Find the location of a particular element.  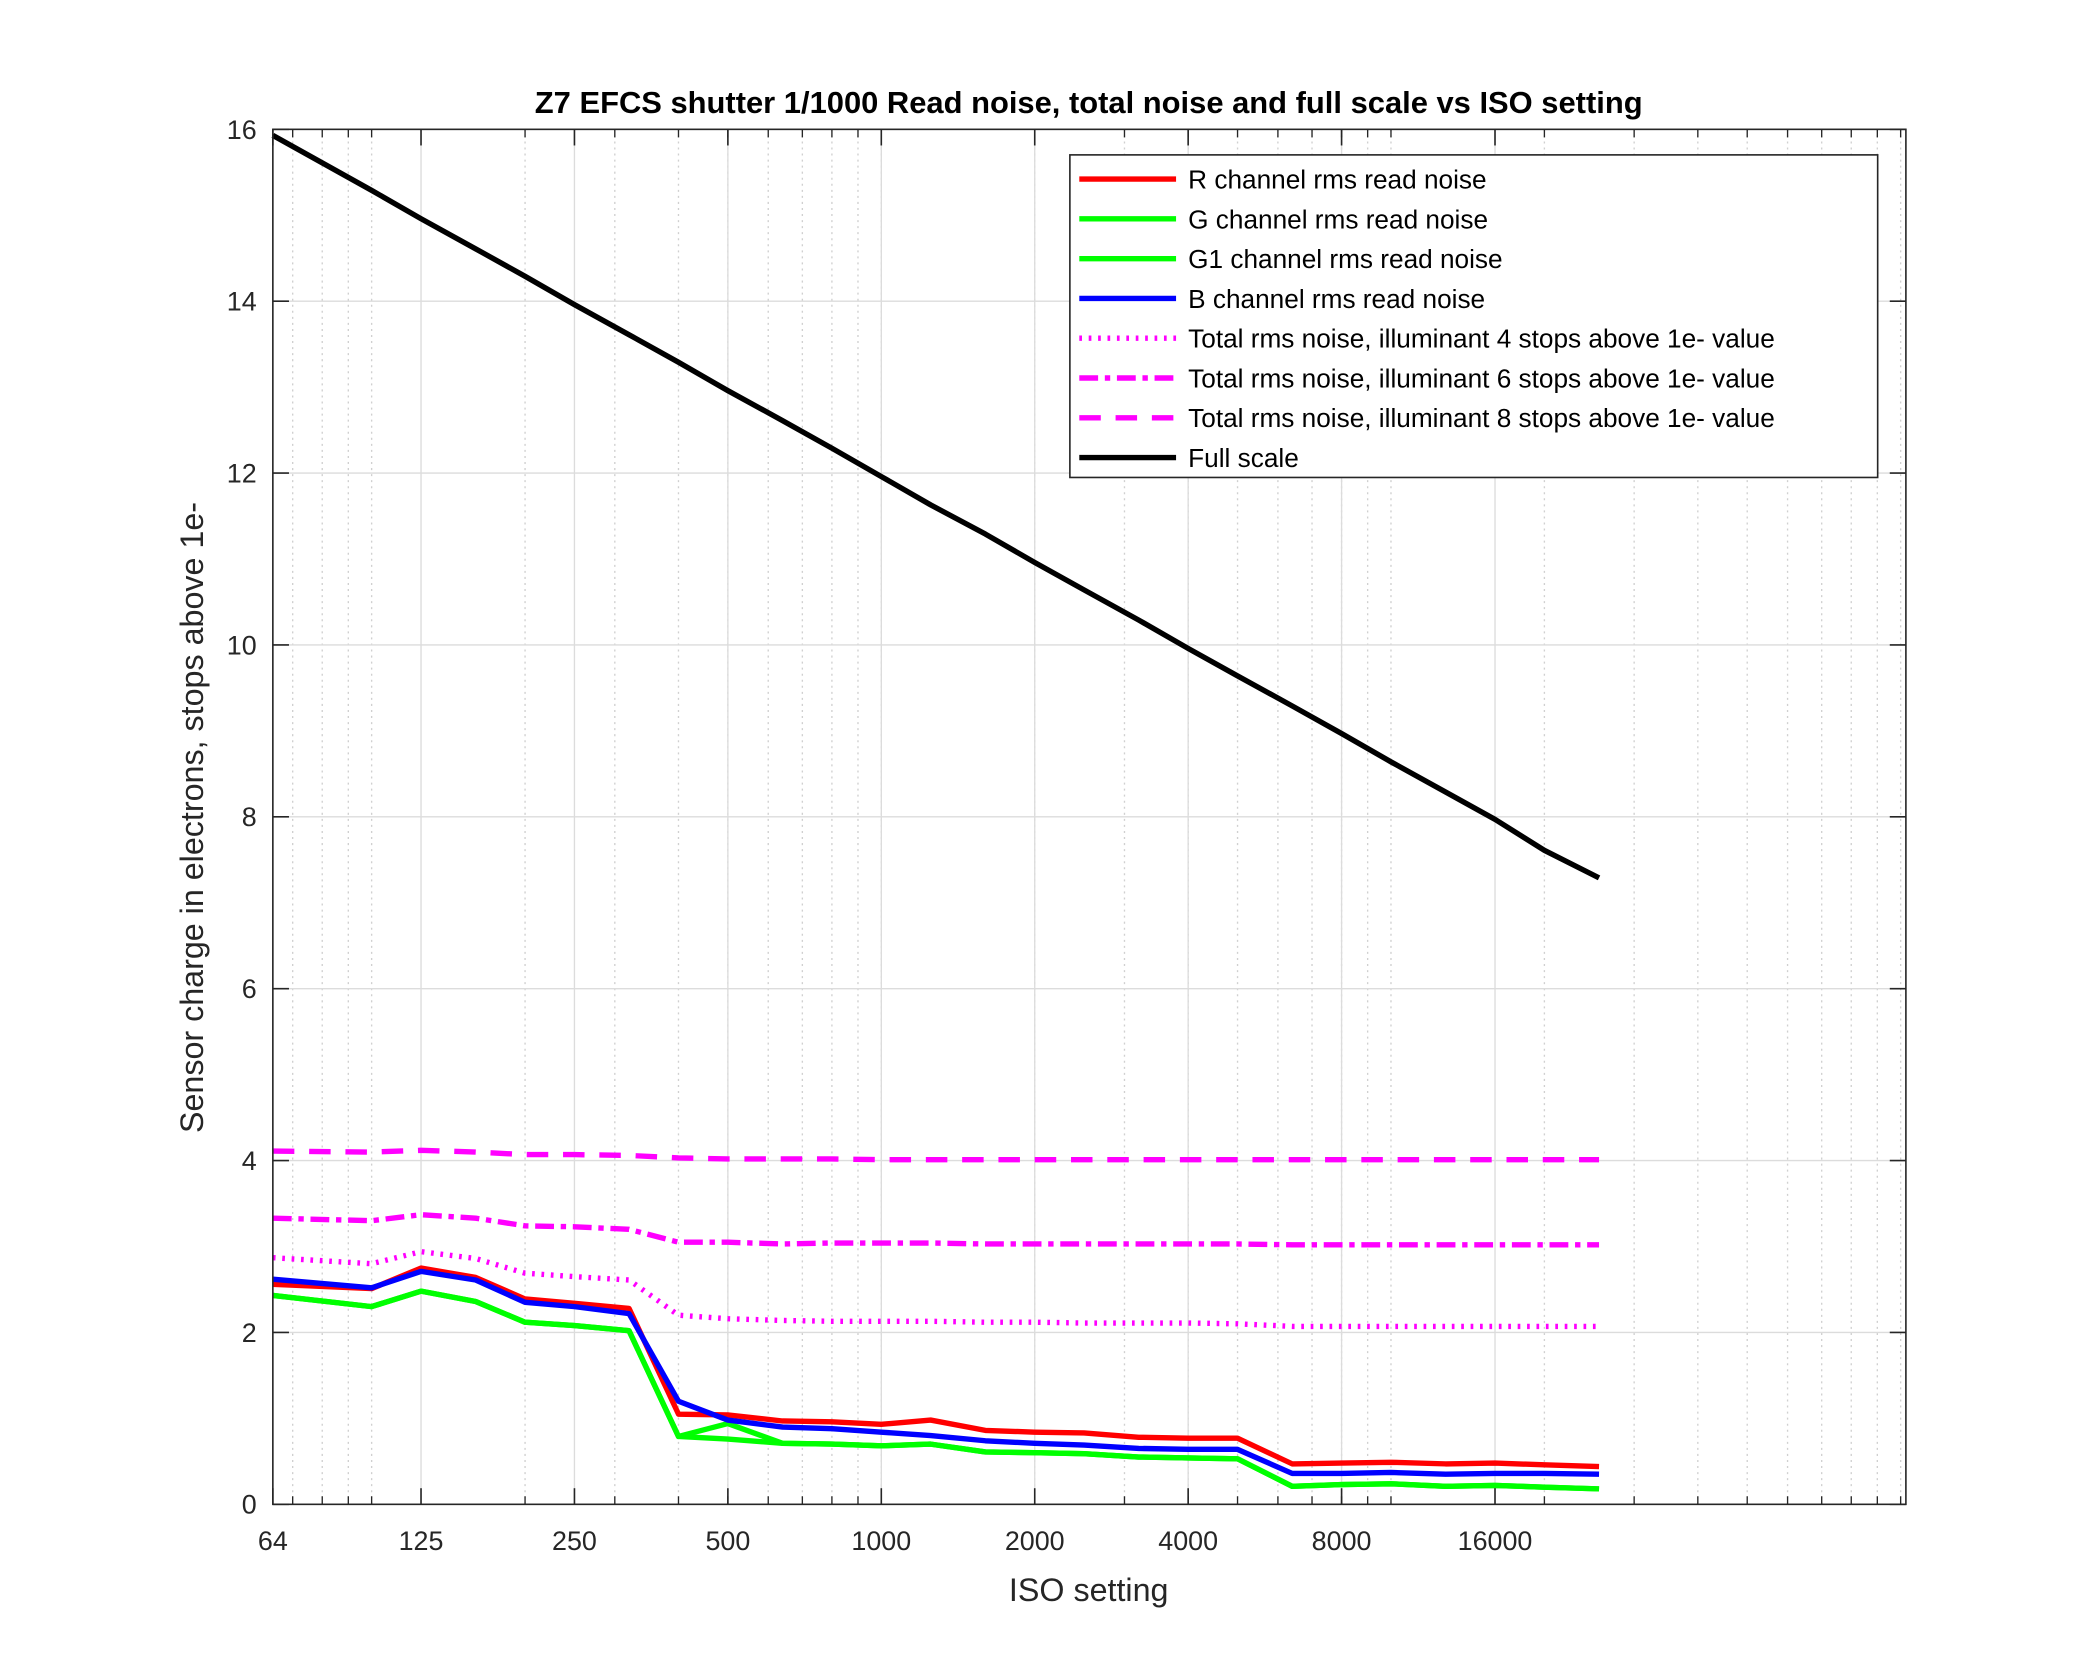

y-tick-label: 12 is located at coordinates (242, 474).